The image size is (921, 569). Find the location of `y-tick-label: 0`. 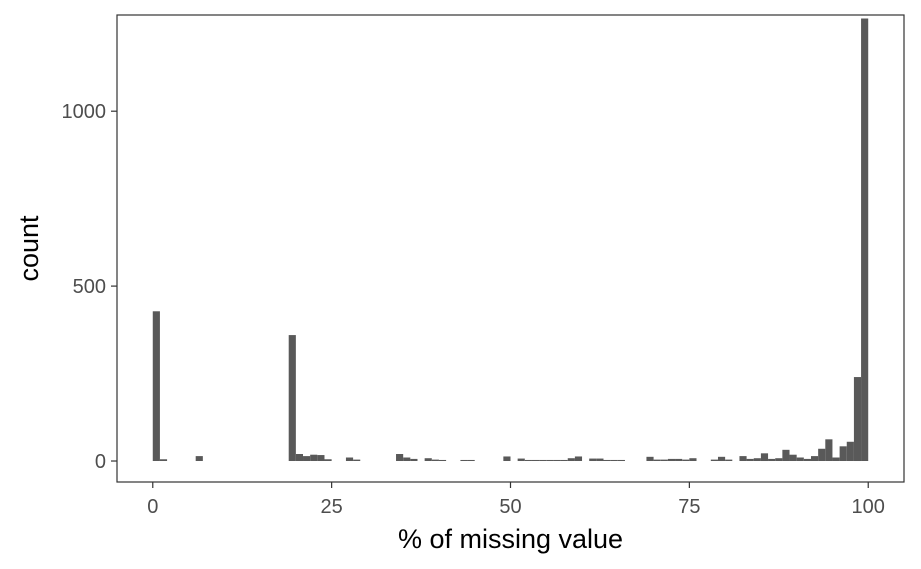

y-tick-label: 0 is located at coordinates (100, 462).